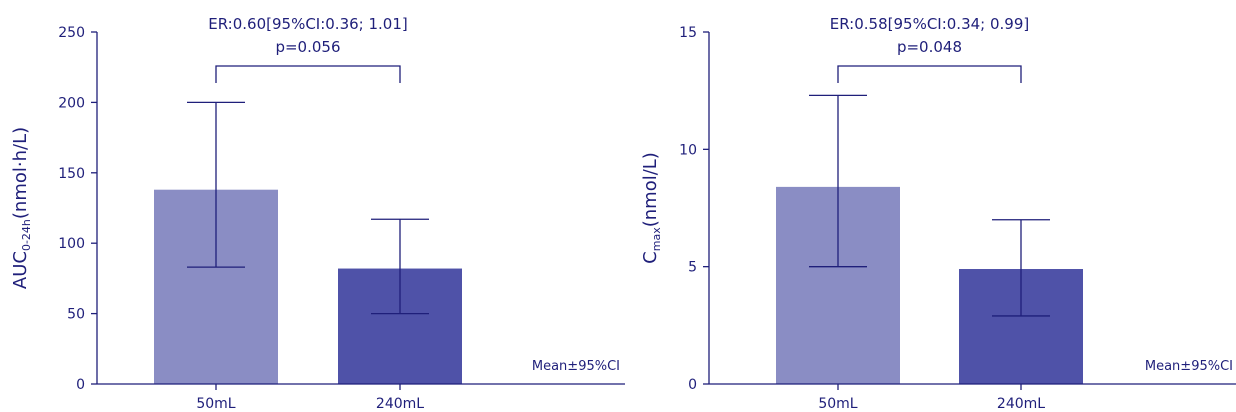 The height and width of the screenshot is (412, 1236). I want to click on y-tick-label: 10, so click(688, 150).